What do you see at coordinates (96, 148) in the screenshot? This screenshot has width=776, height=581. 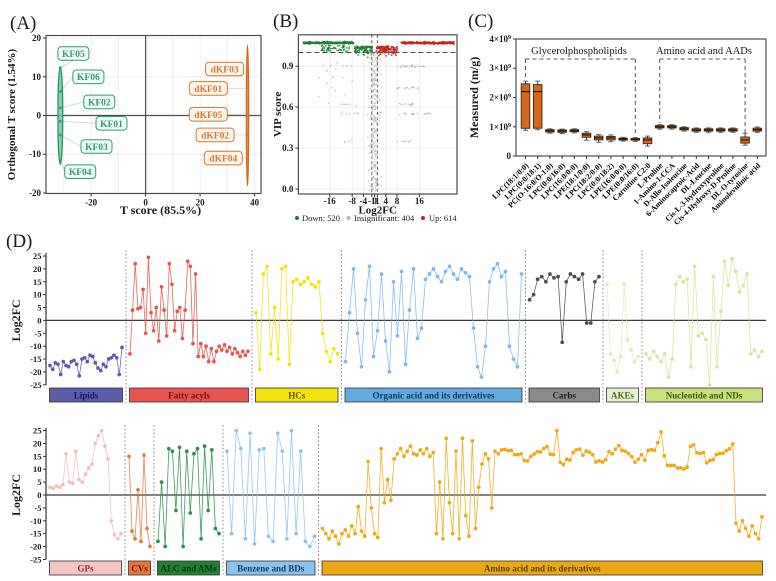 I see `svg-text: KF03` at bounding box center [96, 148].